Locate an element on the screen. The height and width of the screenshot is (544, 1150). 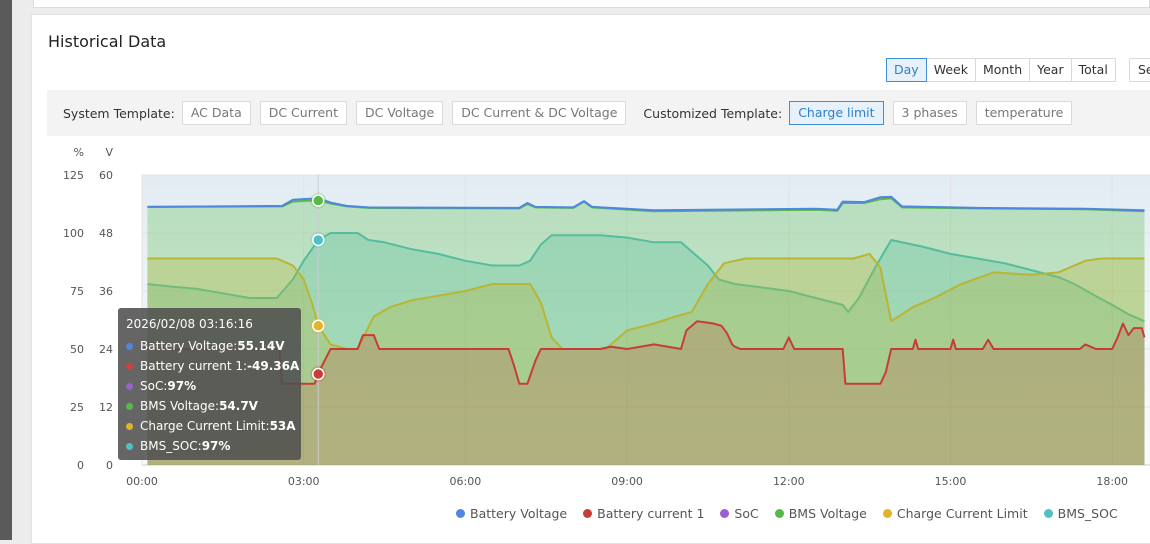
right-axis-tick-label: 12 is located at coordinates (106, 407).